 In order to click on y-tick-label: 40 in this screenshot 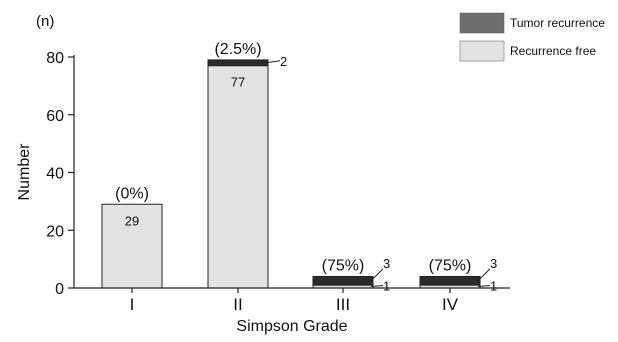, I will do `click(55, 174)`.